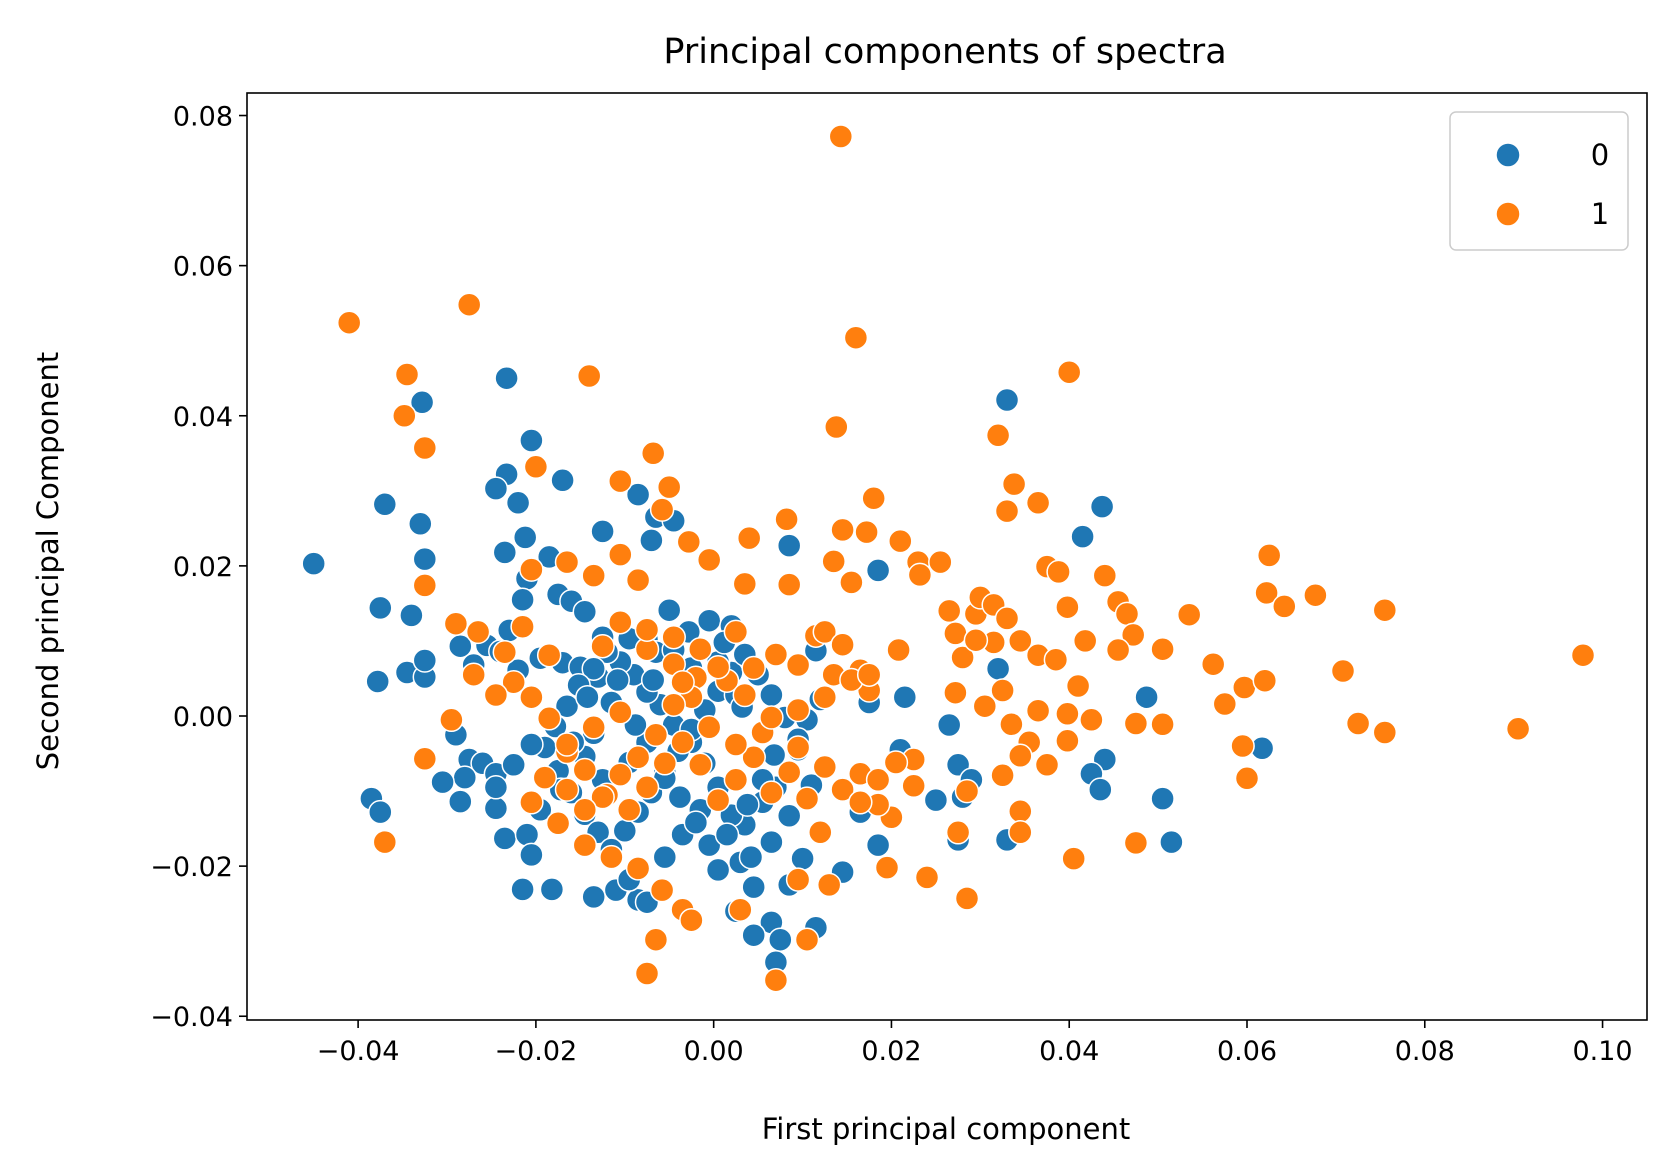 Image resolution: width=1671 pixels, height=1176 pixels. Describe the element at coordinates (191, 1017) in the screenshot. I see `y-tick-label: −0.04` at that location.